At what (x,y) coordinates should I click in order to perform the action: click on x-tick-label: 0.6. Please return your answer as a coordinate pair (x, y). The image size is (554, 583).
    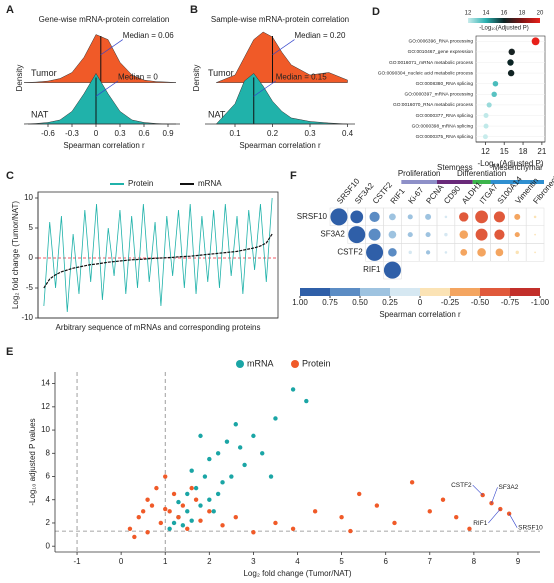
    Looking at the image, I should click on (144, 133).